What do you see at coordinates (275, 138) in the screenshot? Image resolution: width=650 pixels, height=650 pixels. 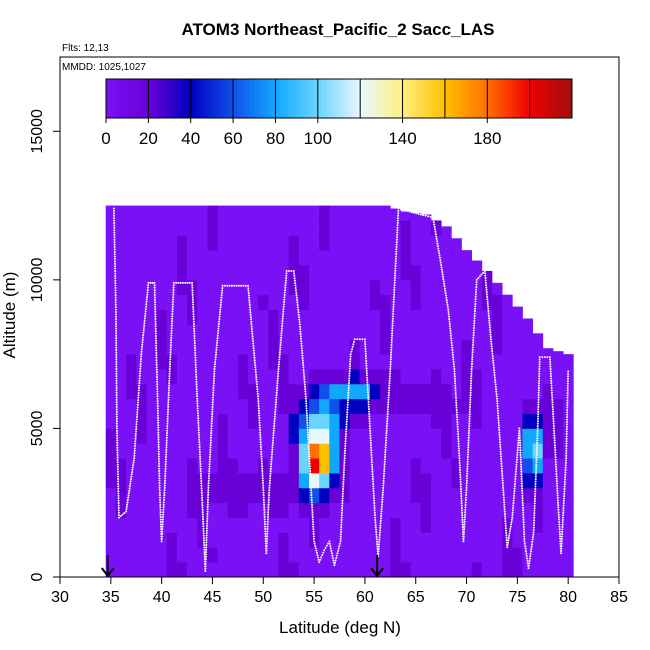 I see `colorbar-tick-label: 80` at bounding box center [275, 138].